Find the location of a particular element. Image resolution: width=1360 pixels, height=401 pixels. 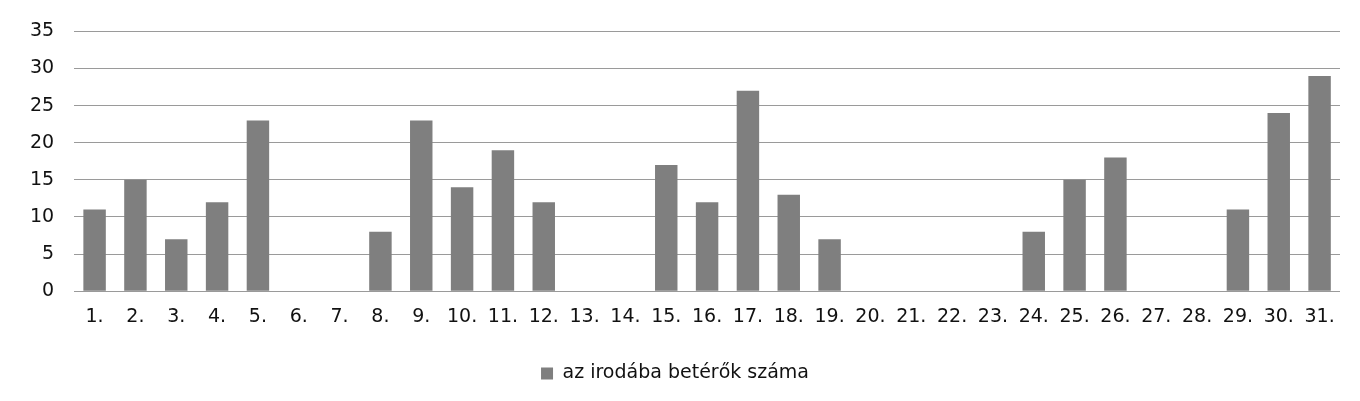

x-tick-label: 31. is located at coordinates (1319, 314).